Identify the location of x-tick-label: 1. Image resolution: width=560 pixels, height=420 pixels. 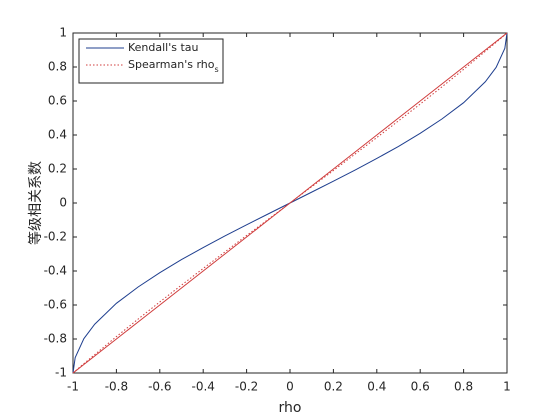
(507, 387).